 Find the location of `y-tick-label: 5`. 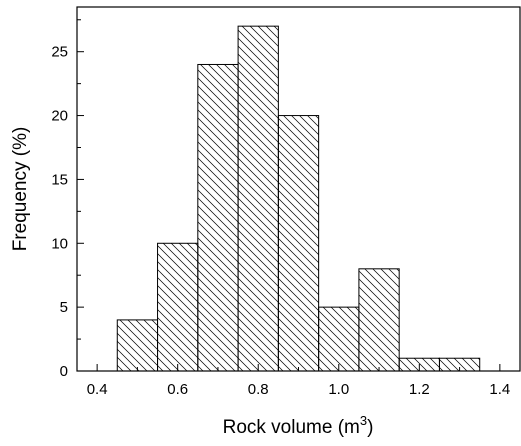

y-tick-label: 5 is located at coordinates (64, 307).